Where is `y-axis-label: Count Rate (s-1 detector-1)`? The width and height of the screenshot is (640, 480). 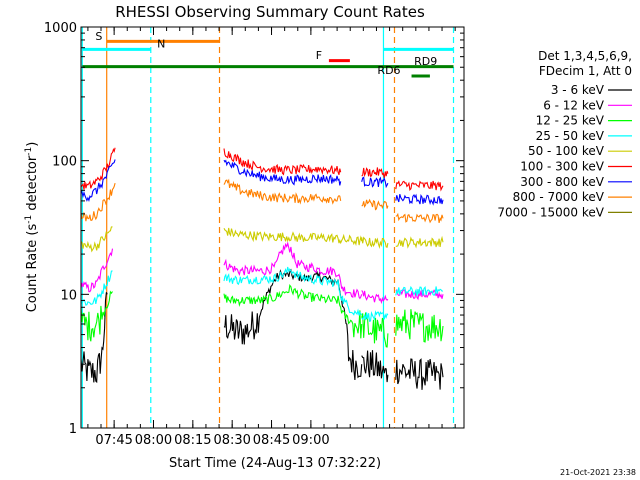 y-axis-label: Count Rate (s-1 detector-1) is located at coordinates (32, 227).